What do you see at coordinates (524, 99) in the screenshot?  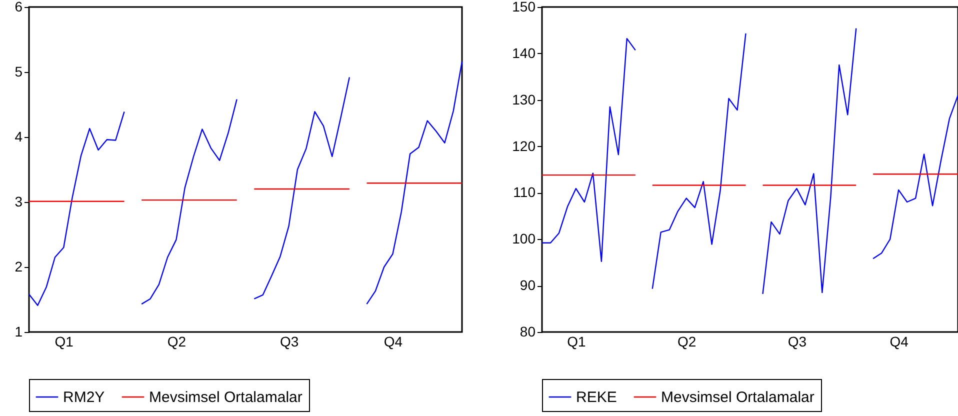 I see `y-tick-label: 130` at bounding box center [524, 99].